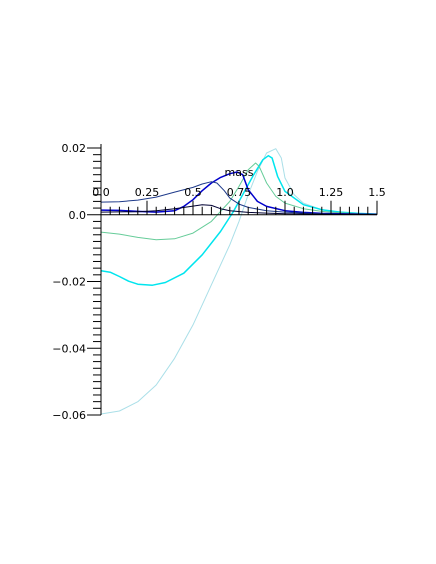  Describe the element at coordinates (69, 348) in the screenshot. I see `y-tick-label: −0.04` at that location.